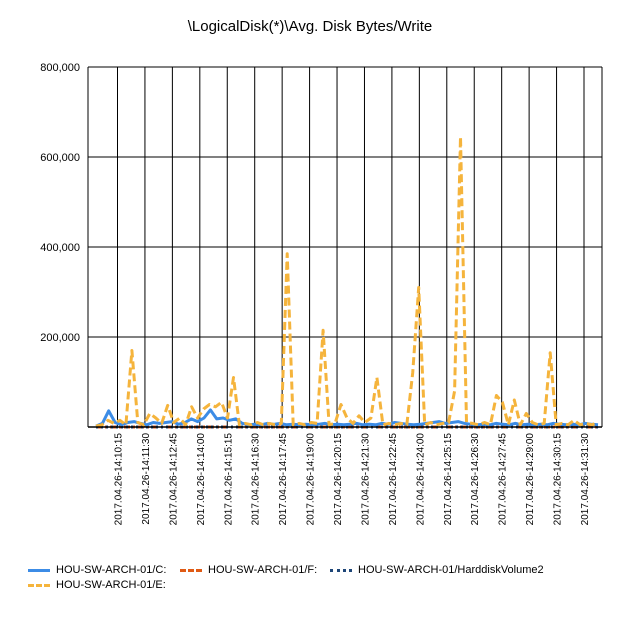 The image size is (620, 620). Describe the element at coordinates (60, 248) in the screenshot. I see `y-tick-label: 400,000` at that location.